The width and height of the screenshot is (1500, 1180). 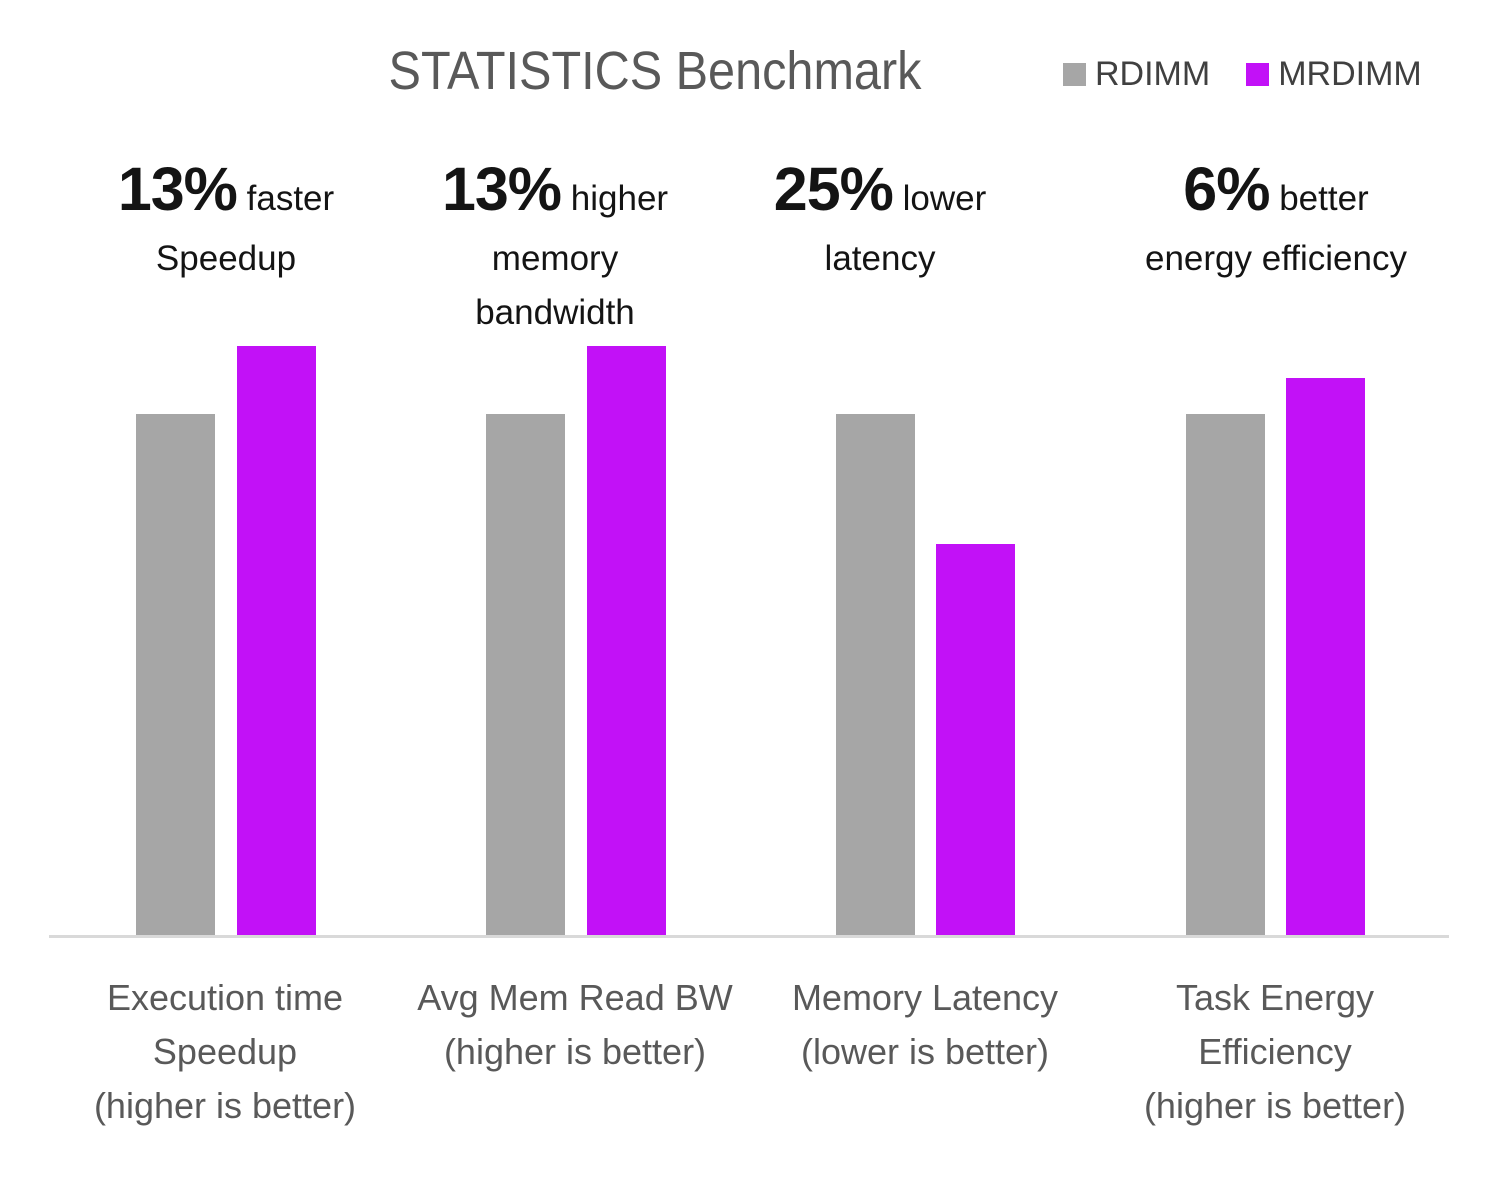 I want to click on annotation-qualifier: higher, so click(x=619, y=198).